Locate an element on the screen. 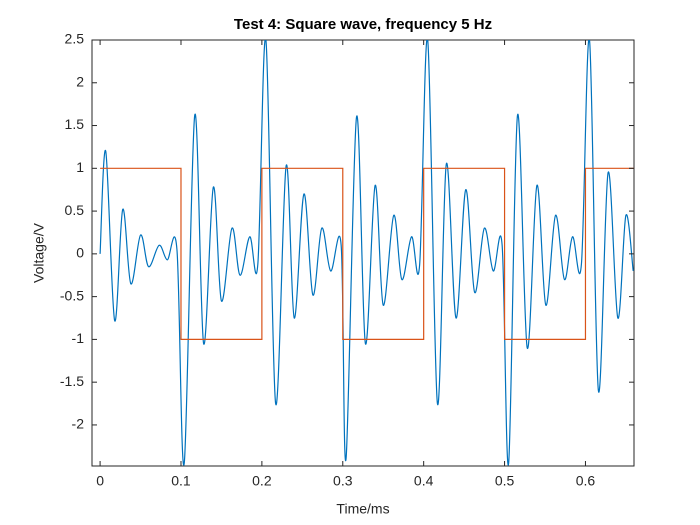 The height and width of the screenshot is (525, 700). x-tick-label: 0.1 is located at coordinates (181, 481).